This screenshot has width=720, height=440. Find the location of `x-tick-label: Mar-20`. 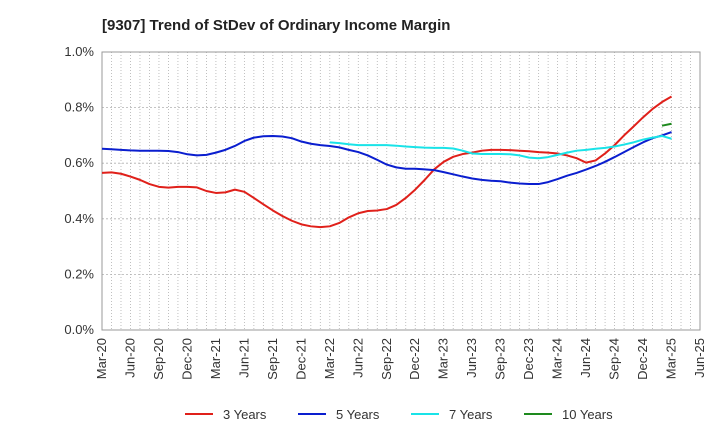

x-tick-label: Mar-20 is located at coordinates (101, 358).